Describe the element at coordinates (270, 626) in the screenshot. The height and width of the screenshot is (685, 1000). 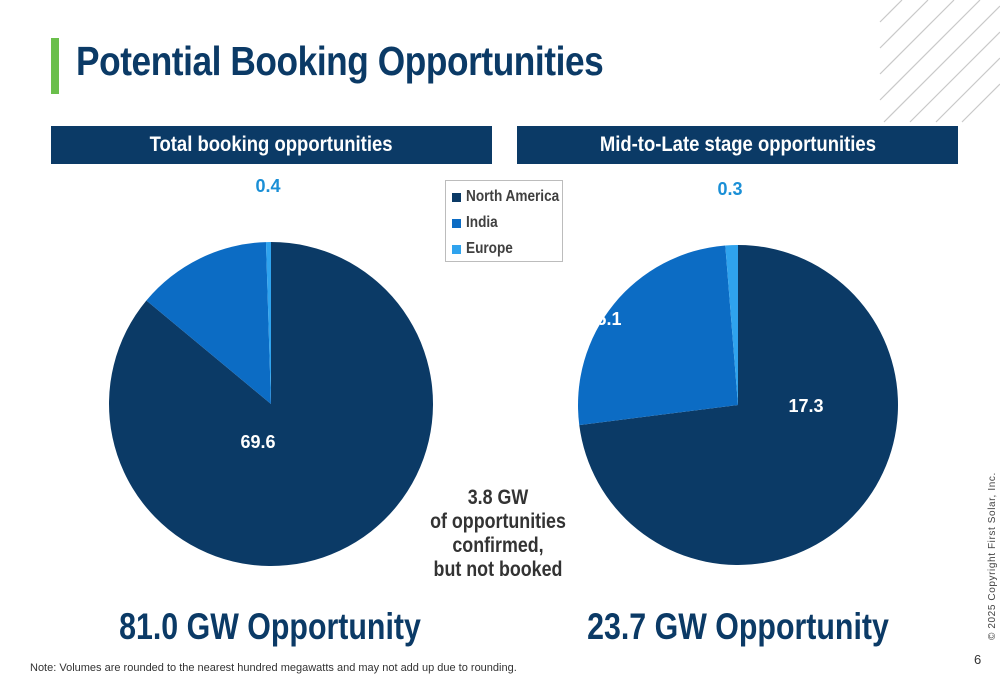
I see `left-total-opportunity: 81.0 GW Opportunity` at that location.